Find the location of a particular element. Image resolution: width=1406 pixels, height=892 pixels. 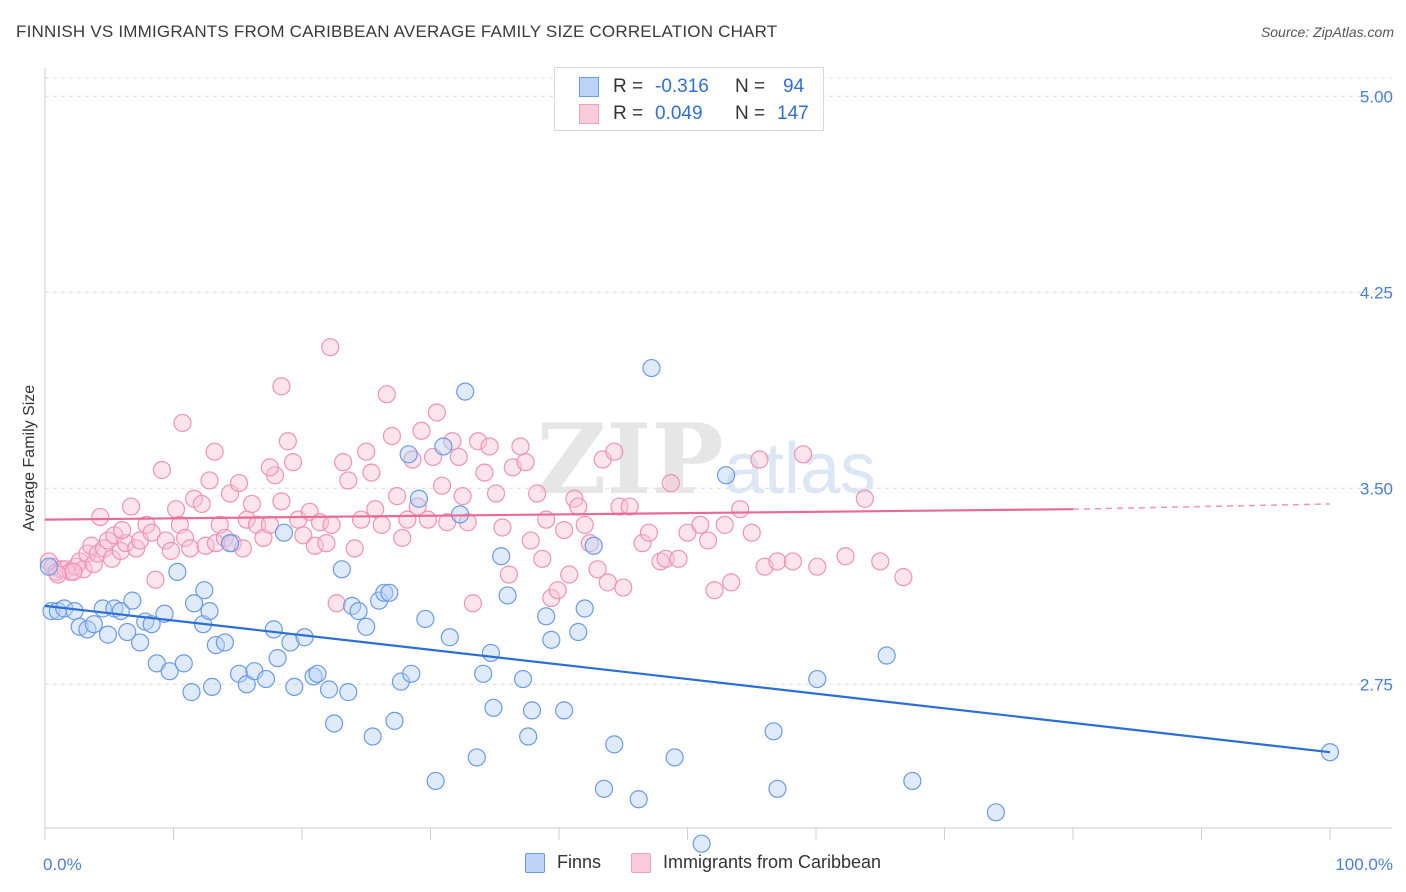

correlation-legend: R = -0.316 N = 94 R = 0.049 N = 147 is located at coordinates (689, 99).